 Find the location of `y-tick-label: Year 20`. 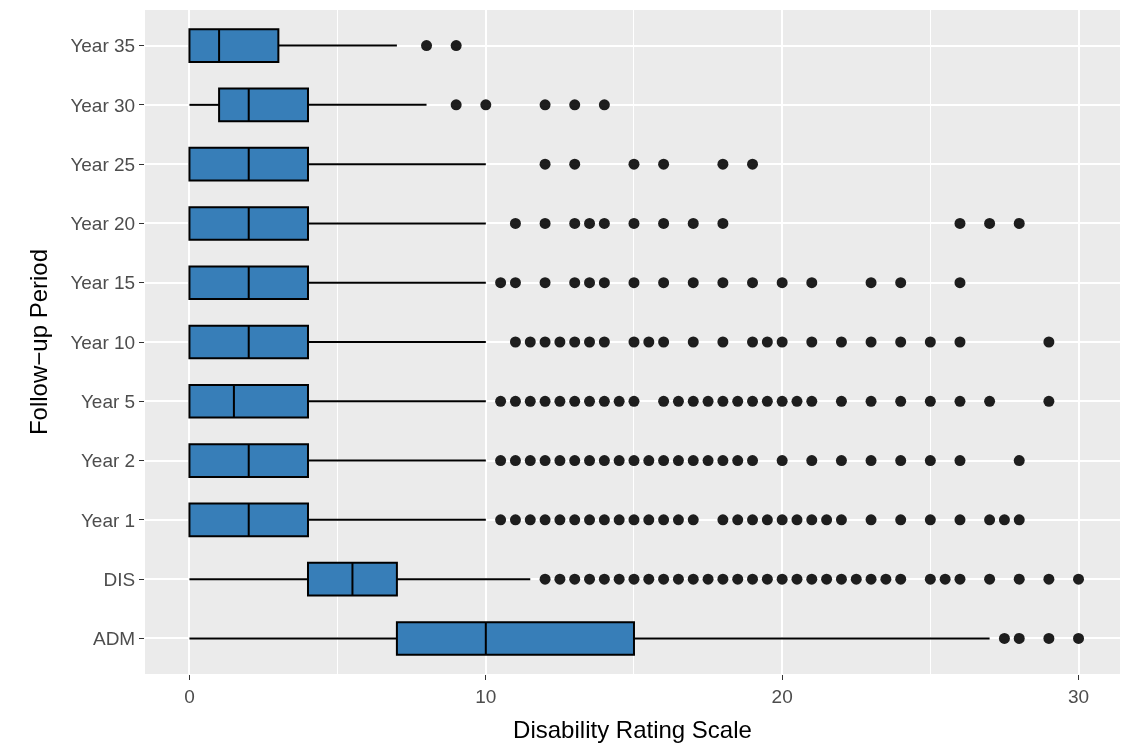

y-tick-label: Year 20 is located at coordinates (103, 224).